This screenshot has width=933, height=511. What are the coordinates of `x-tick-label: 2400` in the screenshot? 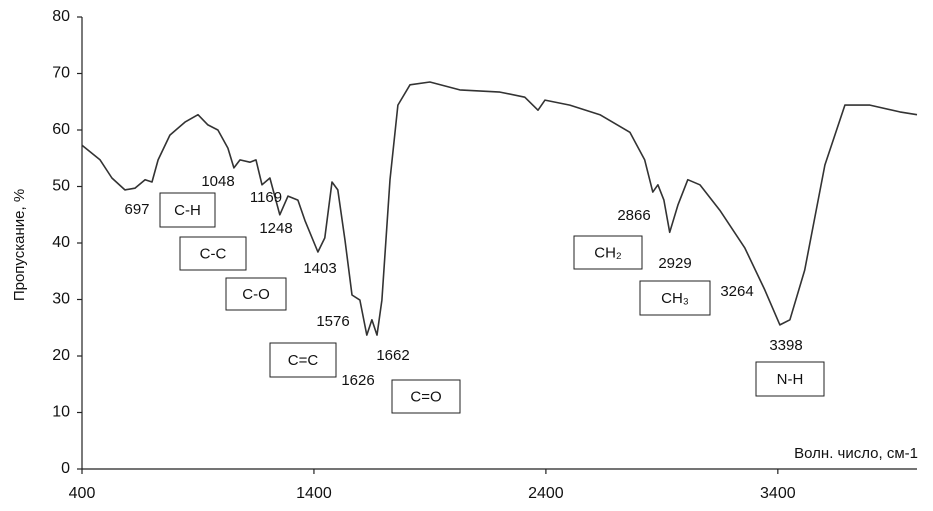 It's located at (546, 493).